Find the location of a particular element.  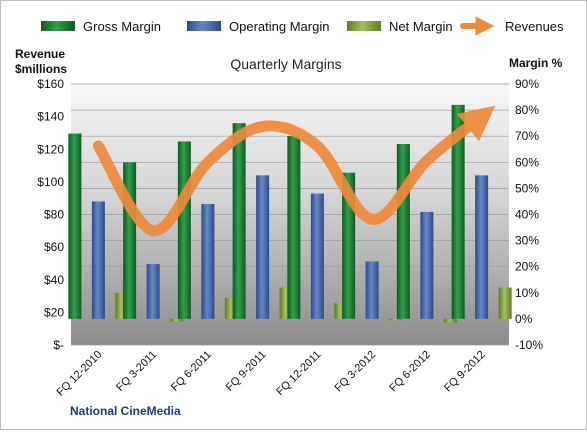

right-tick-label: -10% is located at coordinates (529, 345).